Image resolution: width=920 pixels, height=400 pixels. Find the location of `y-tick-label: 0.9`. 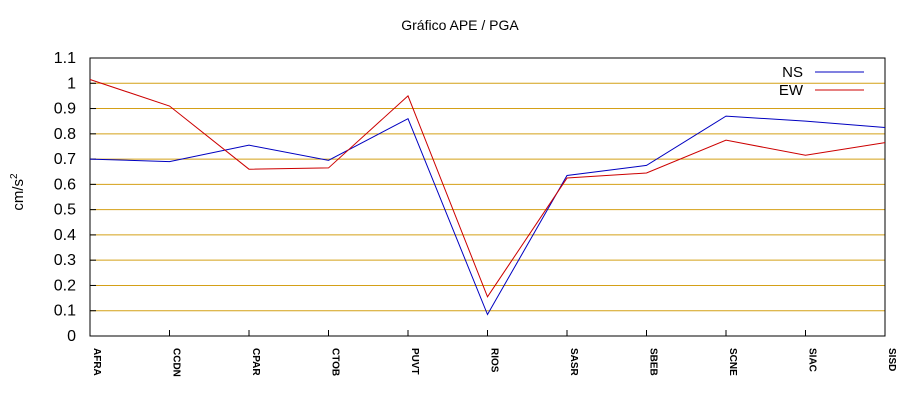

y-tick-label: 0.9 is located at coordinates (65, 109).